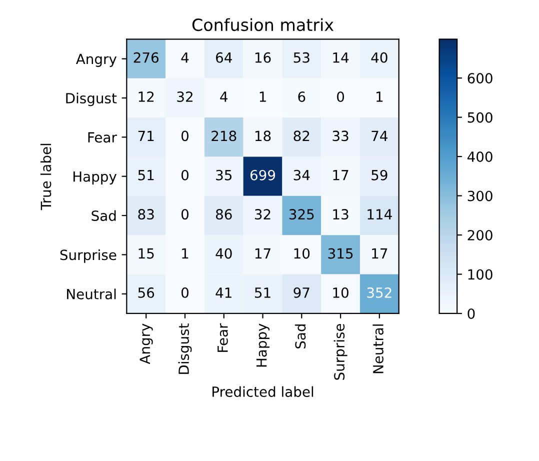  Describe the element at coordinates (224, 175) in the screenshot. I see `data-label: 35` at that location.